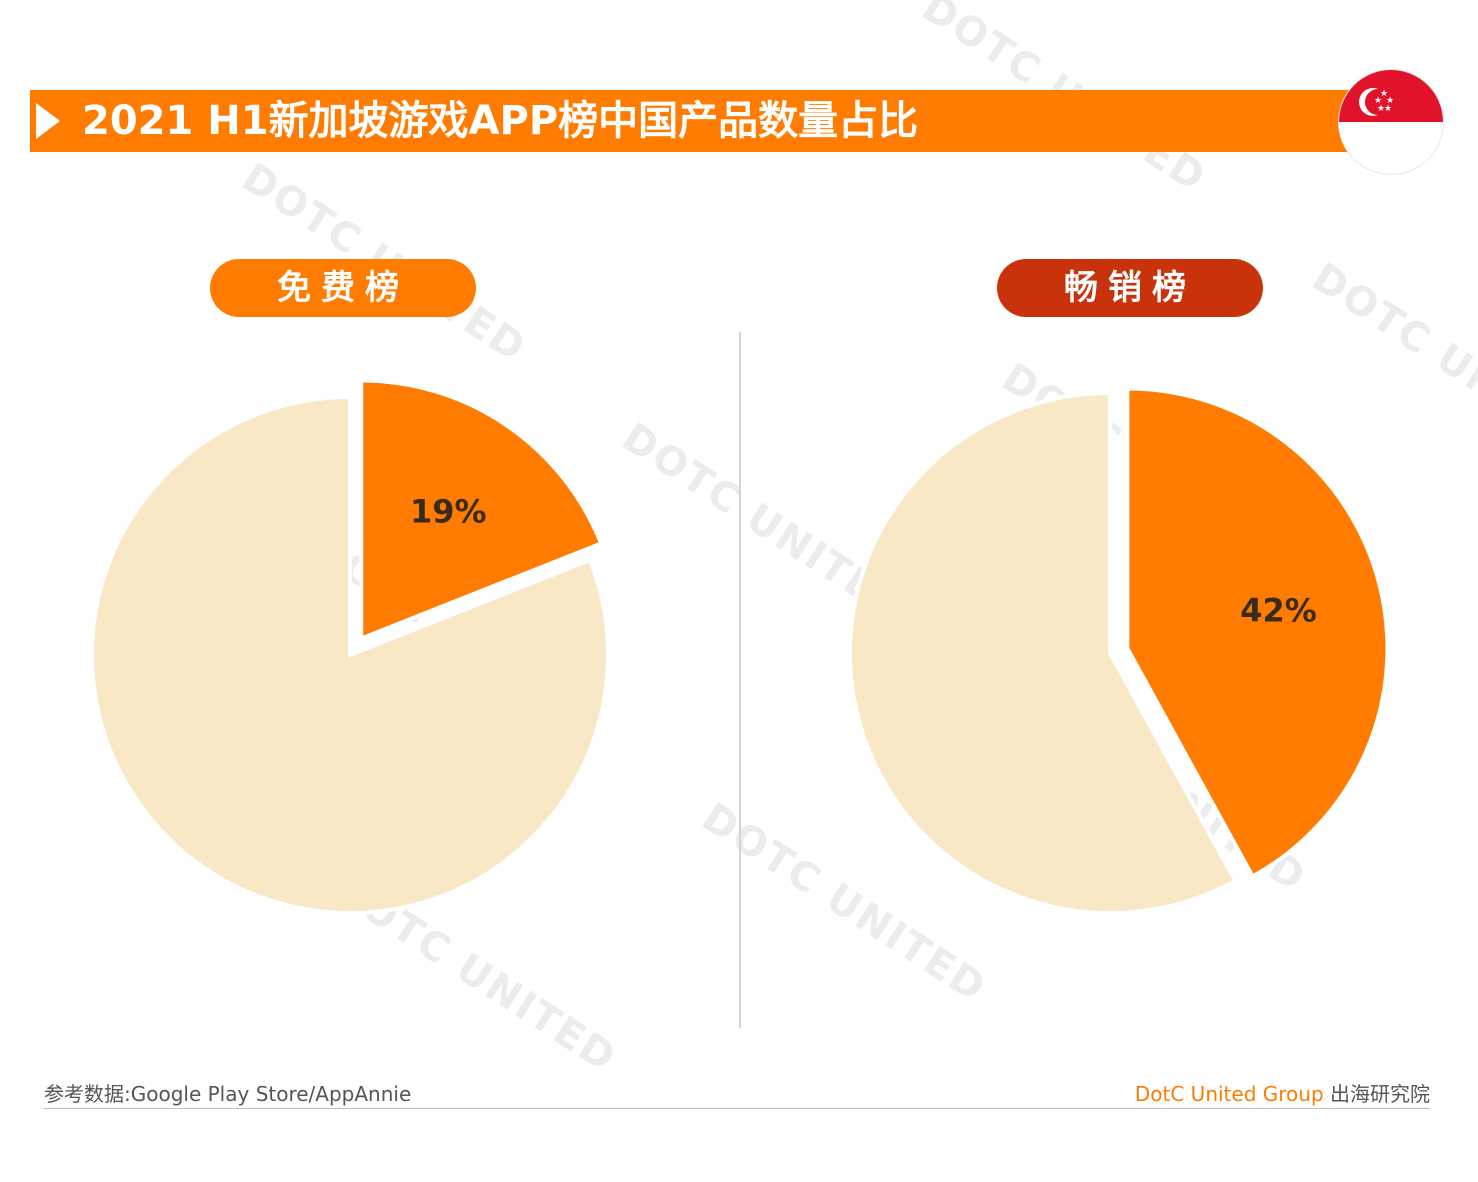  Describe the element at coordinates (48, 121) in the screenshot. I see `play-arrow-icon` at that location.